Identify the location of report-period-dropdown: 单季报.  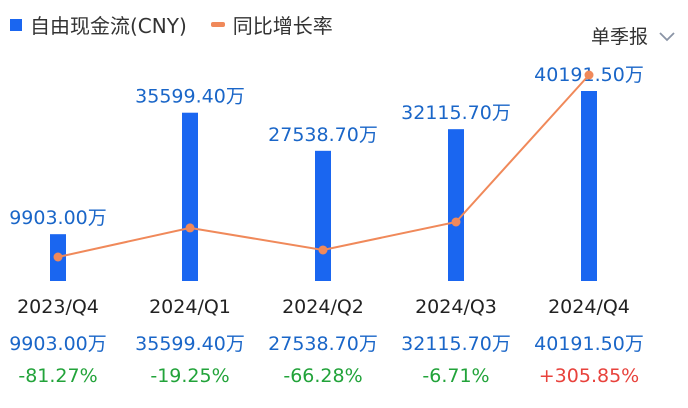
(633, 35).